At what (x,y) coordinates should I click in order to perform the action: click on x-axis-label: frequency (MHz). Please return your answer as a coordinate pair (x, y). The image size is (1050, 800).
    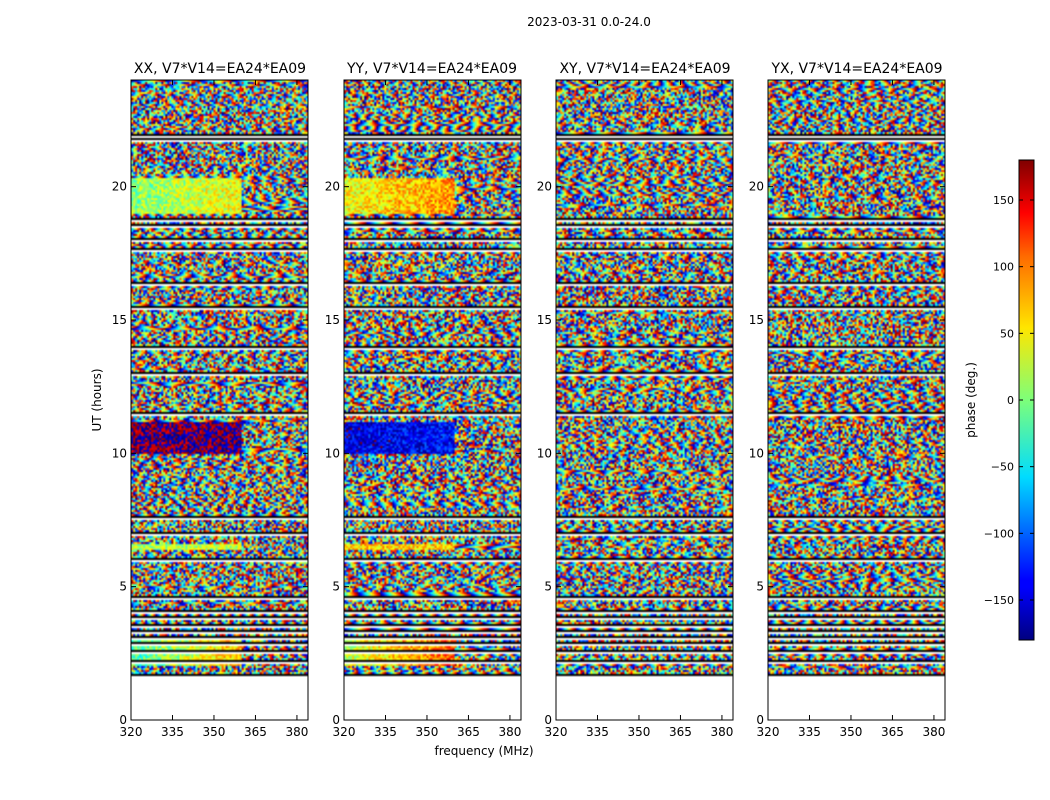
    Looking at the image, I should click on (483, 751).